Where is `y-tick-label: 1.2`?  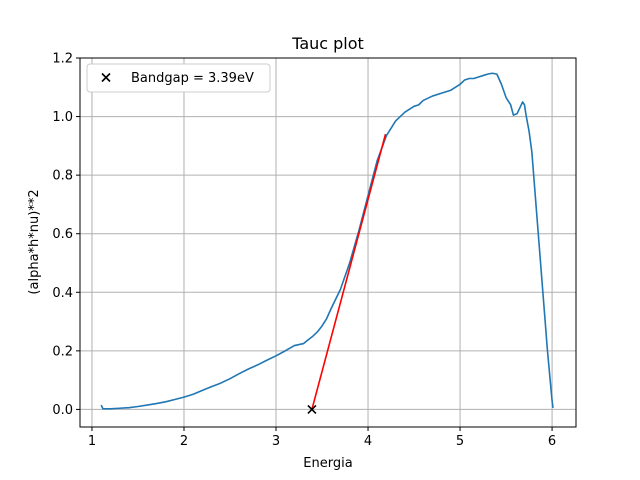
y-tick-label: 1.2 is located at coordinates (62, 59).